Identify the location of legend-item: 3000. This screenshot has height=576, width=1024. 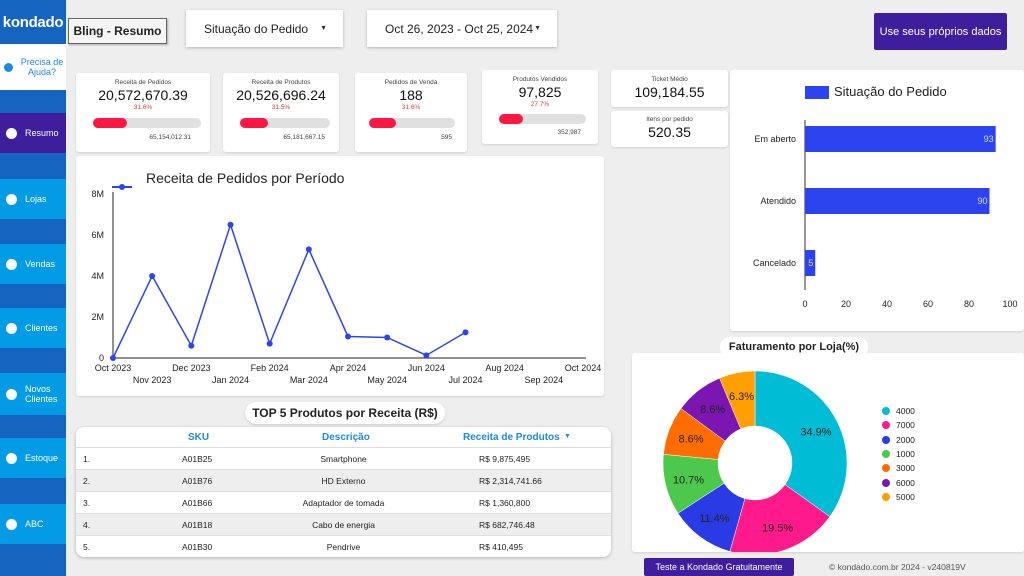
(898, 468).